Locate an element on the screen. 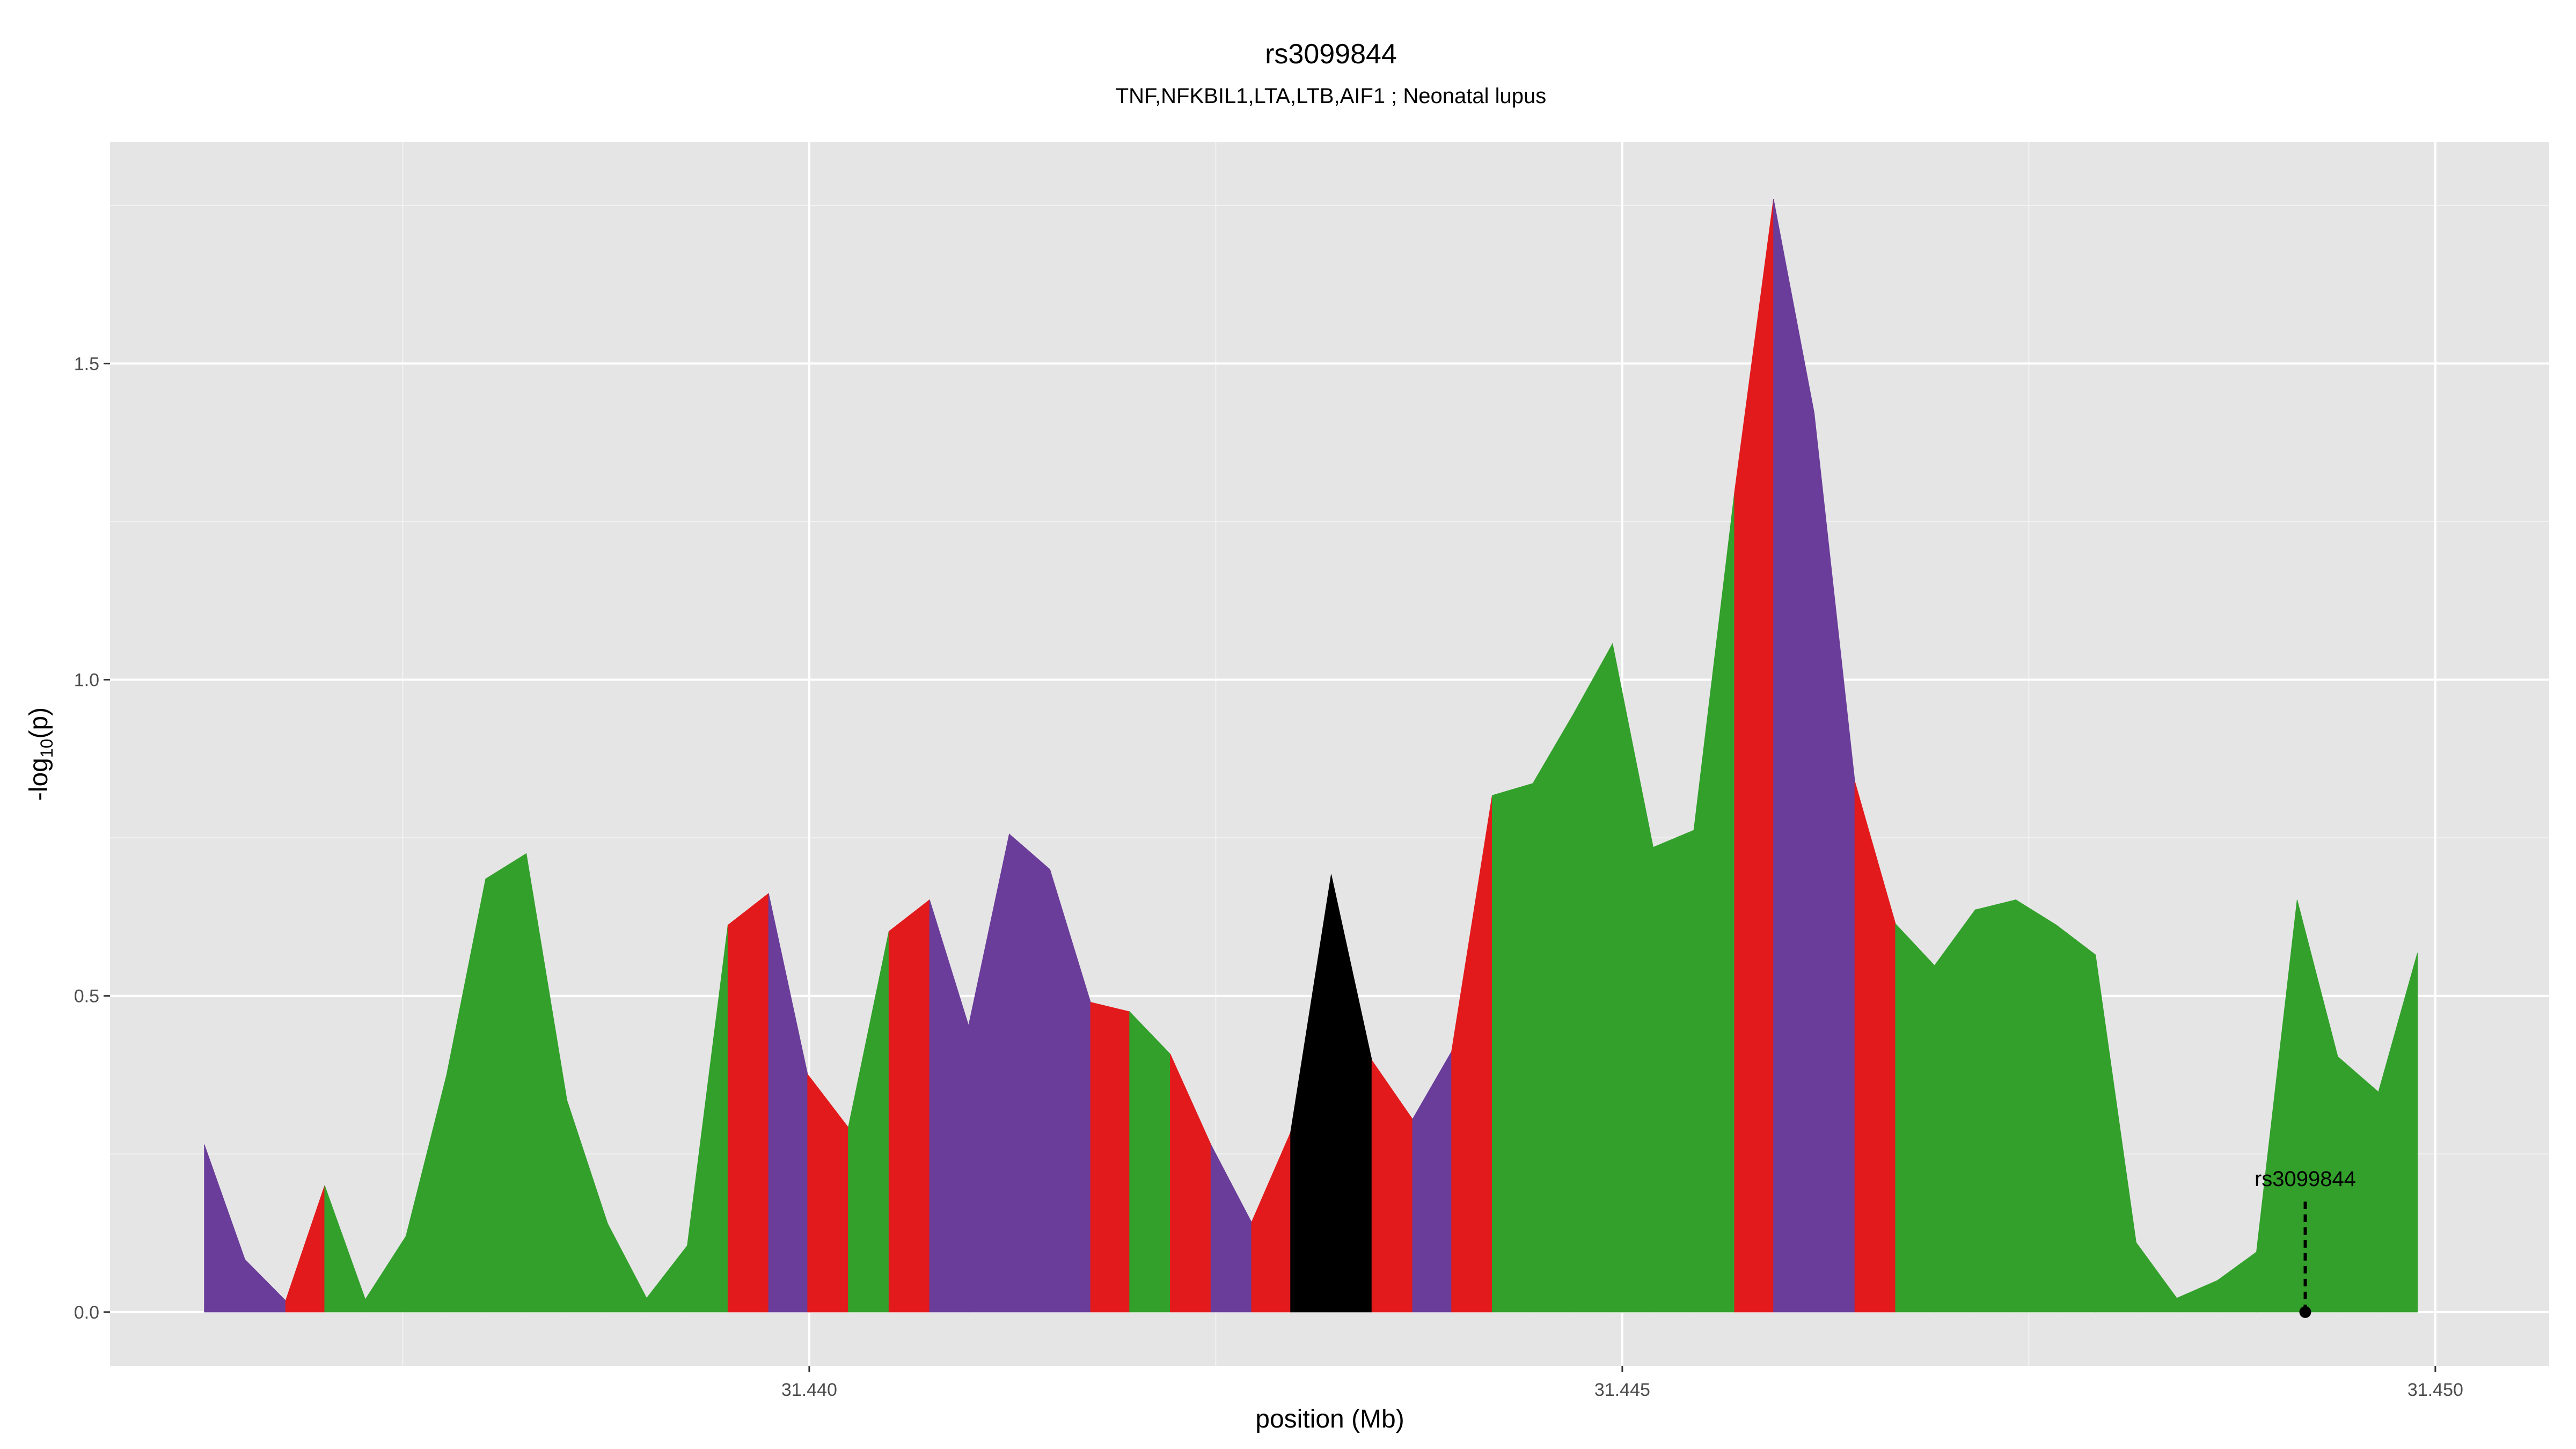 The width and height of the screenshot is (2576, 1449). y-axis-title: -log10(p) is located at coordinates (40, 754).